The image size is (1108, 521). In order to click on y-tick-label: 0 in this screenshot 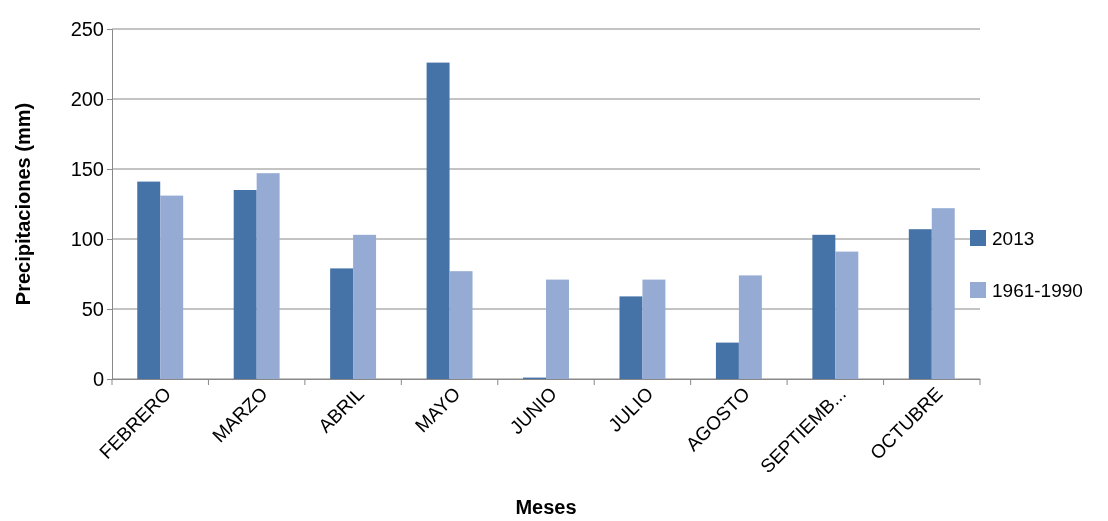, I will do `click(98, 378)`.